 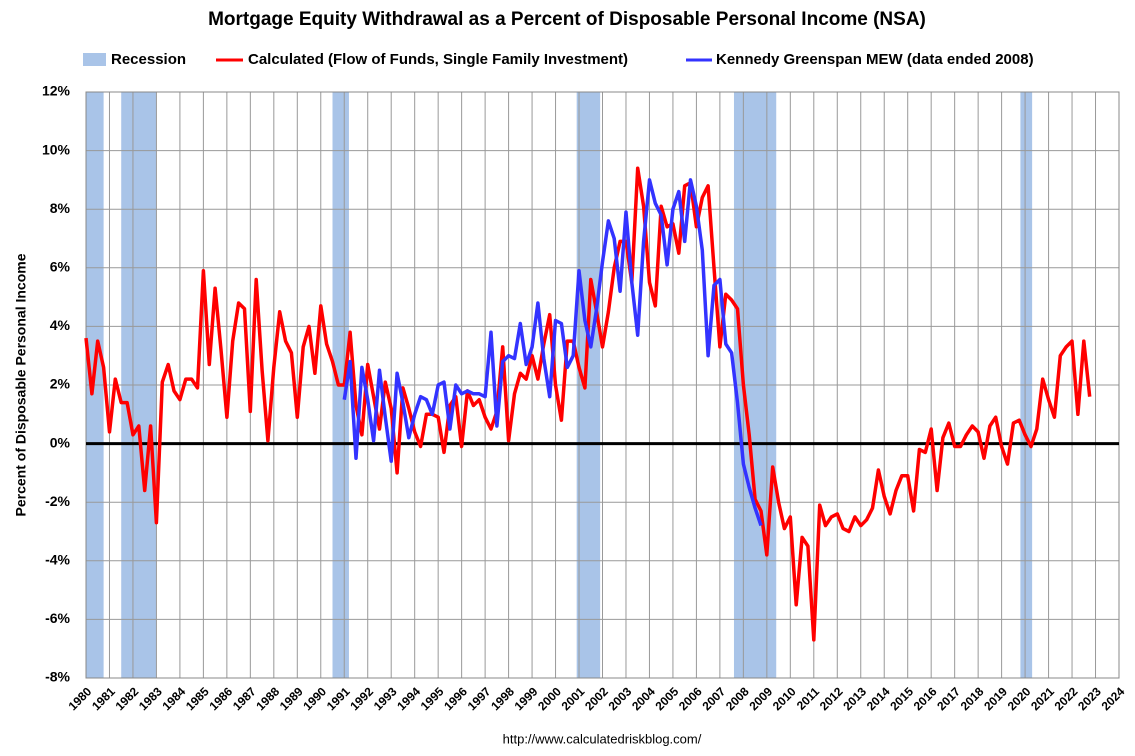 What do you see at coordinates (854, 698) in the screenshot?
I see `x-tick-label: 2013` at bounding box center [854, 698].